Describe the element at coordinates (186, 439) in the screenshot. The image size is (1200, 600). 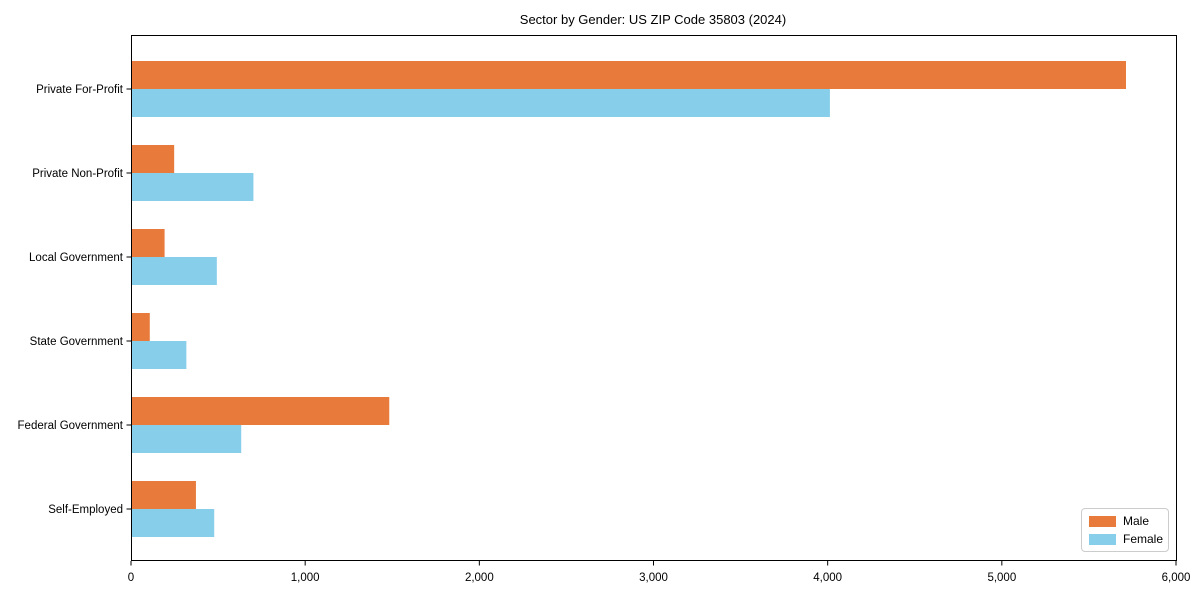
I see `bar-female-federal-government` at that location.